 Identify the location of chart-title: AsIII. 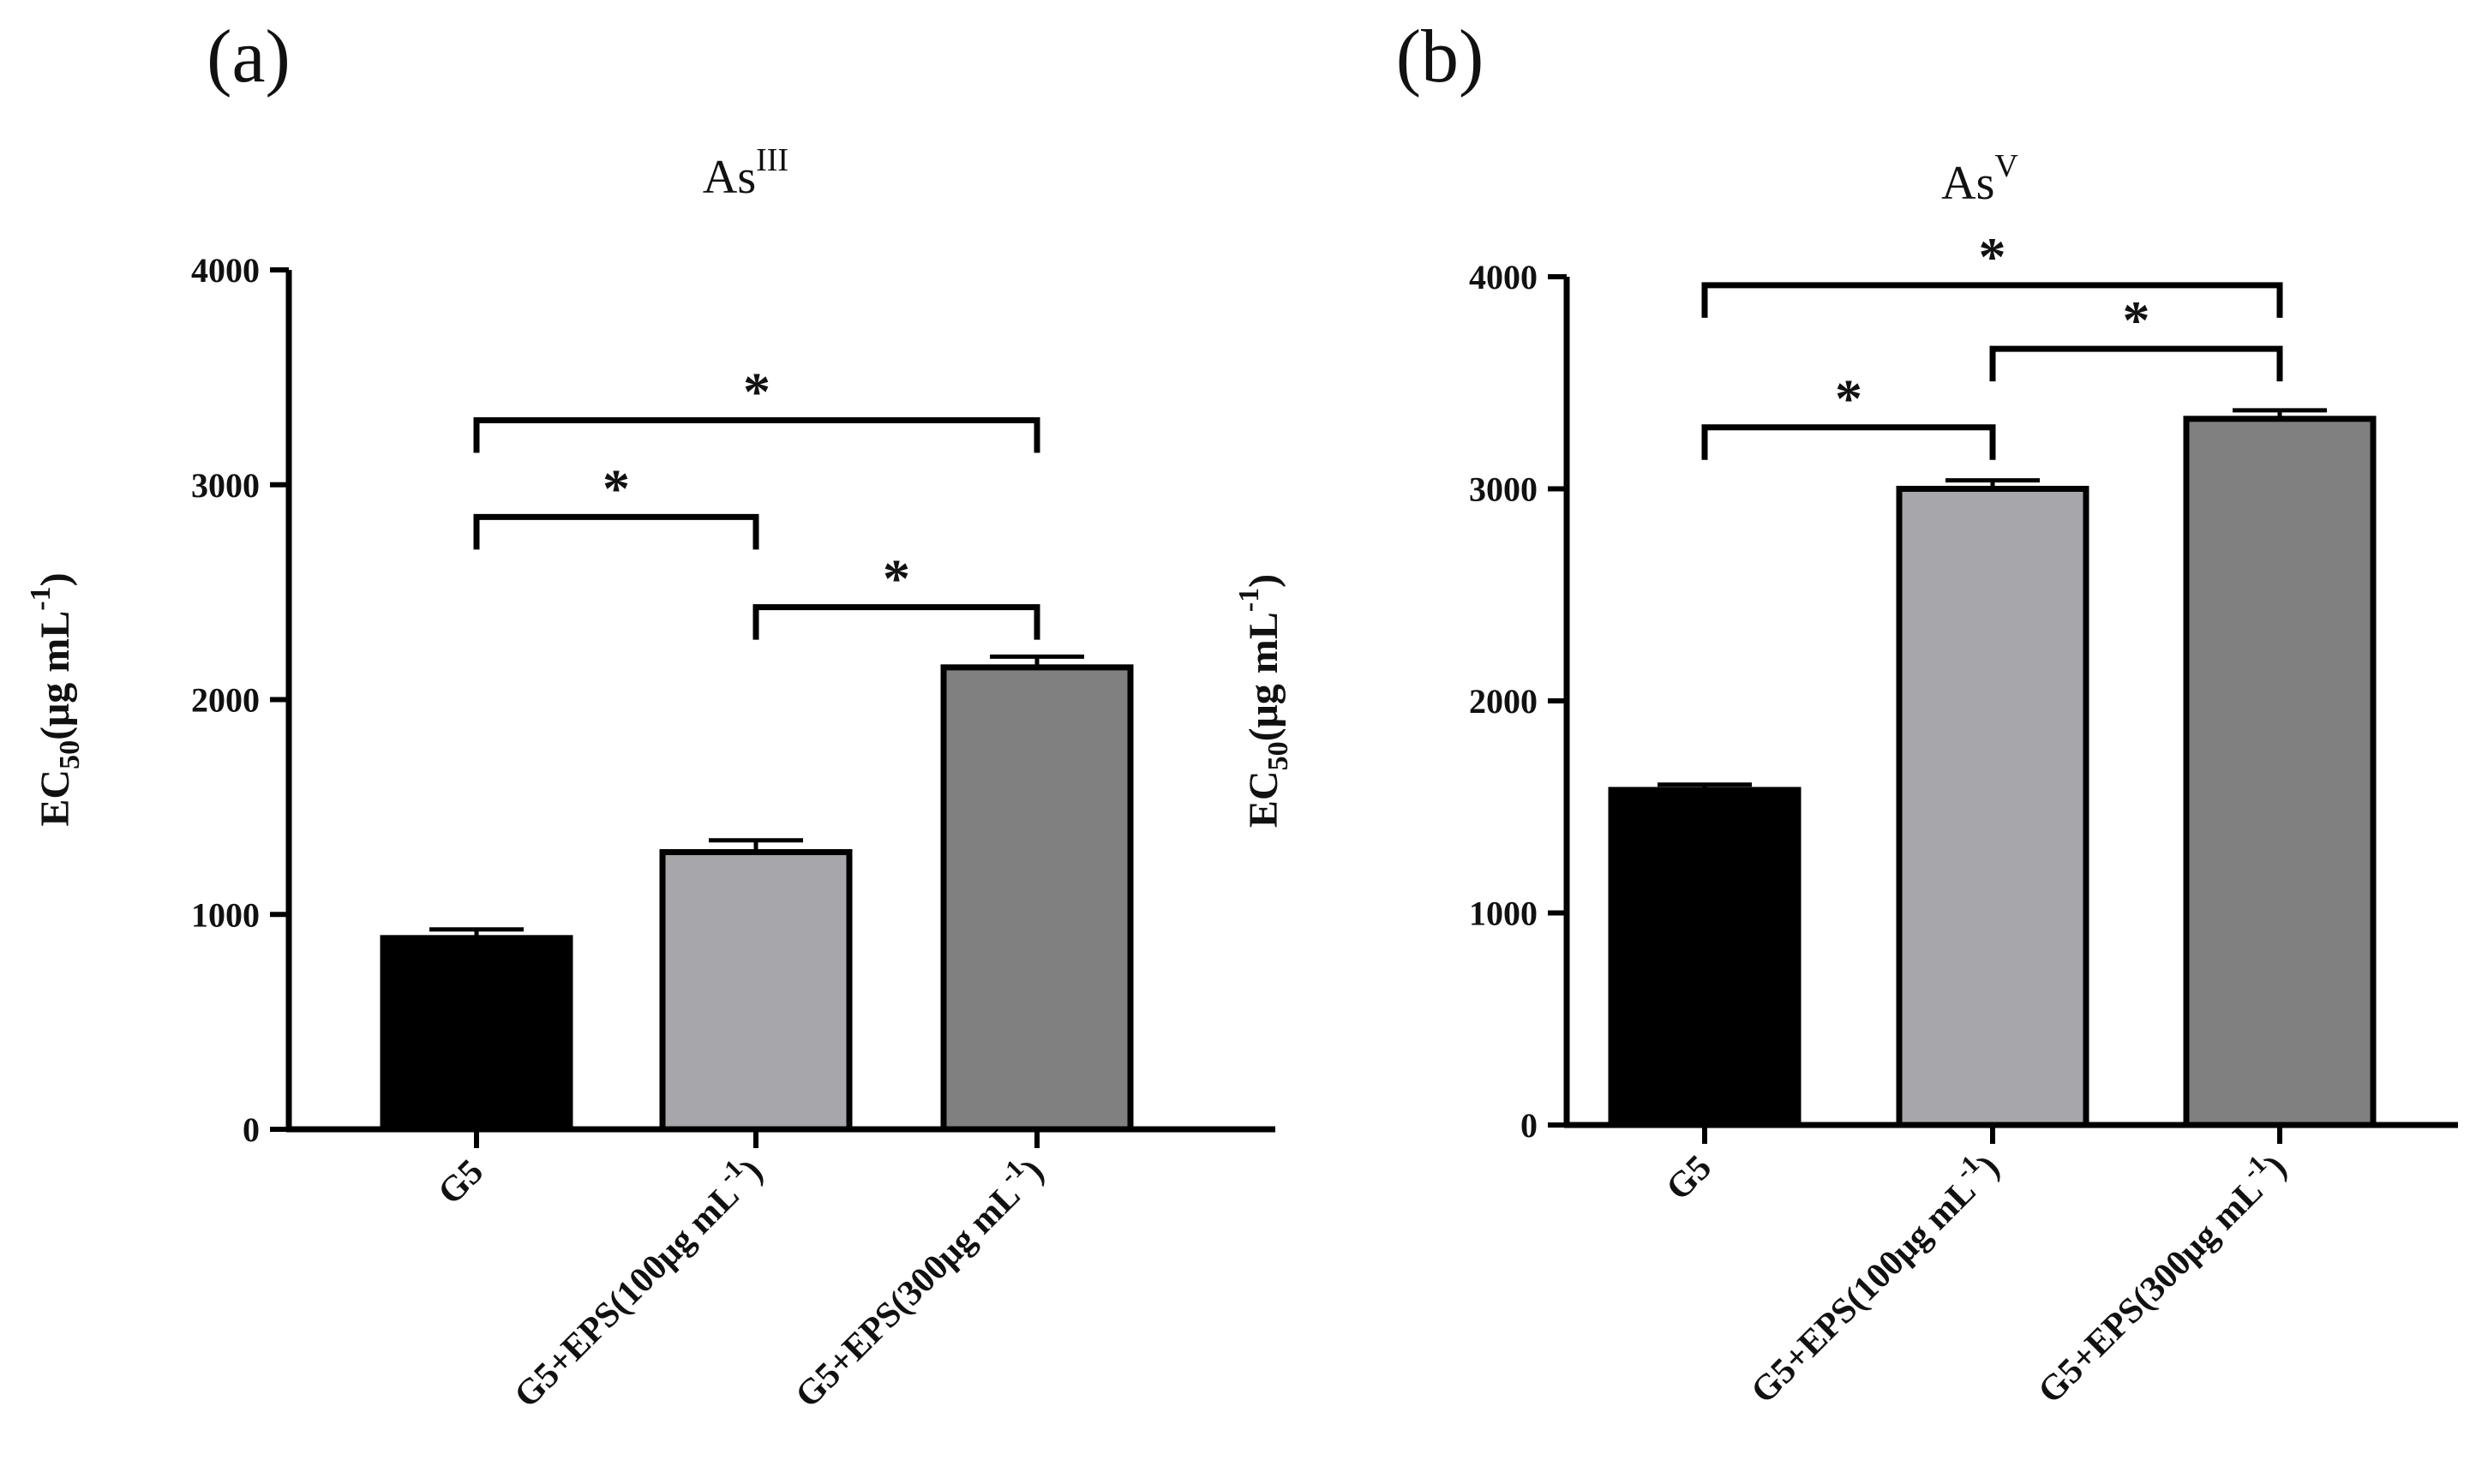
(745, 173).